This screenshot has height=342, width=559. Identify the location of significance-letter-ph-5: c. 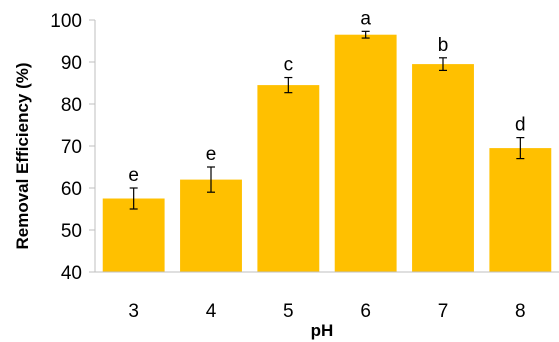
(289, 65).